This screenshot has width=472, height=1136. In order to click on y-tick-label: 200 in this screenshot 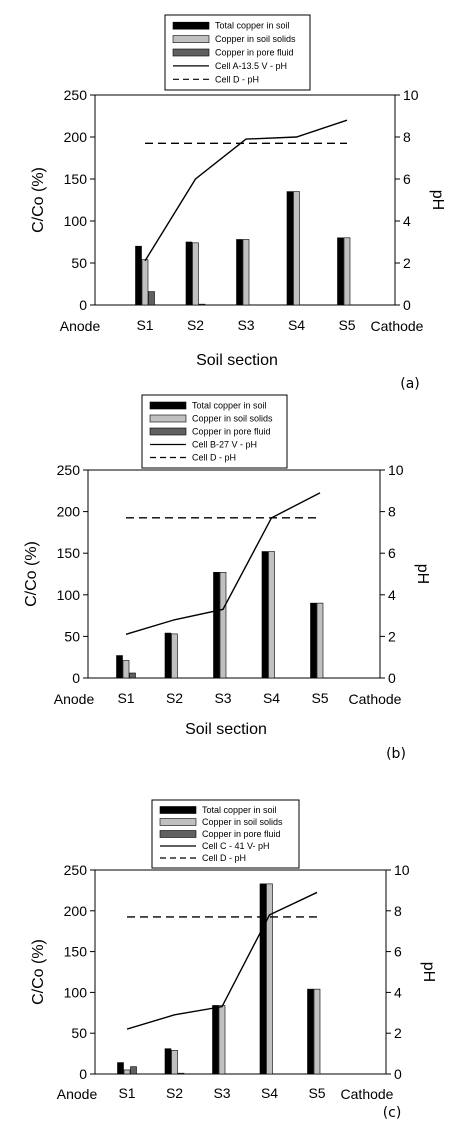, I will do `click(76, 911)`.